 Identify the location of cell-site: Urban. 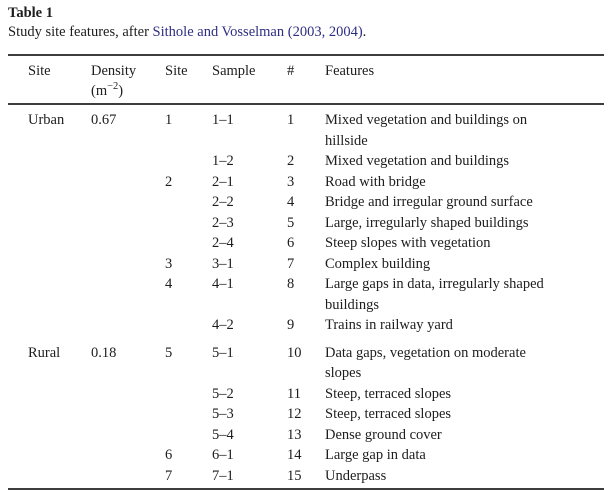
(46, 120).